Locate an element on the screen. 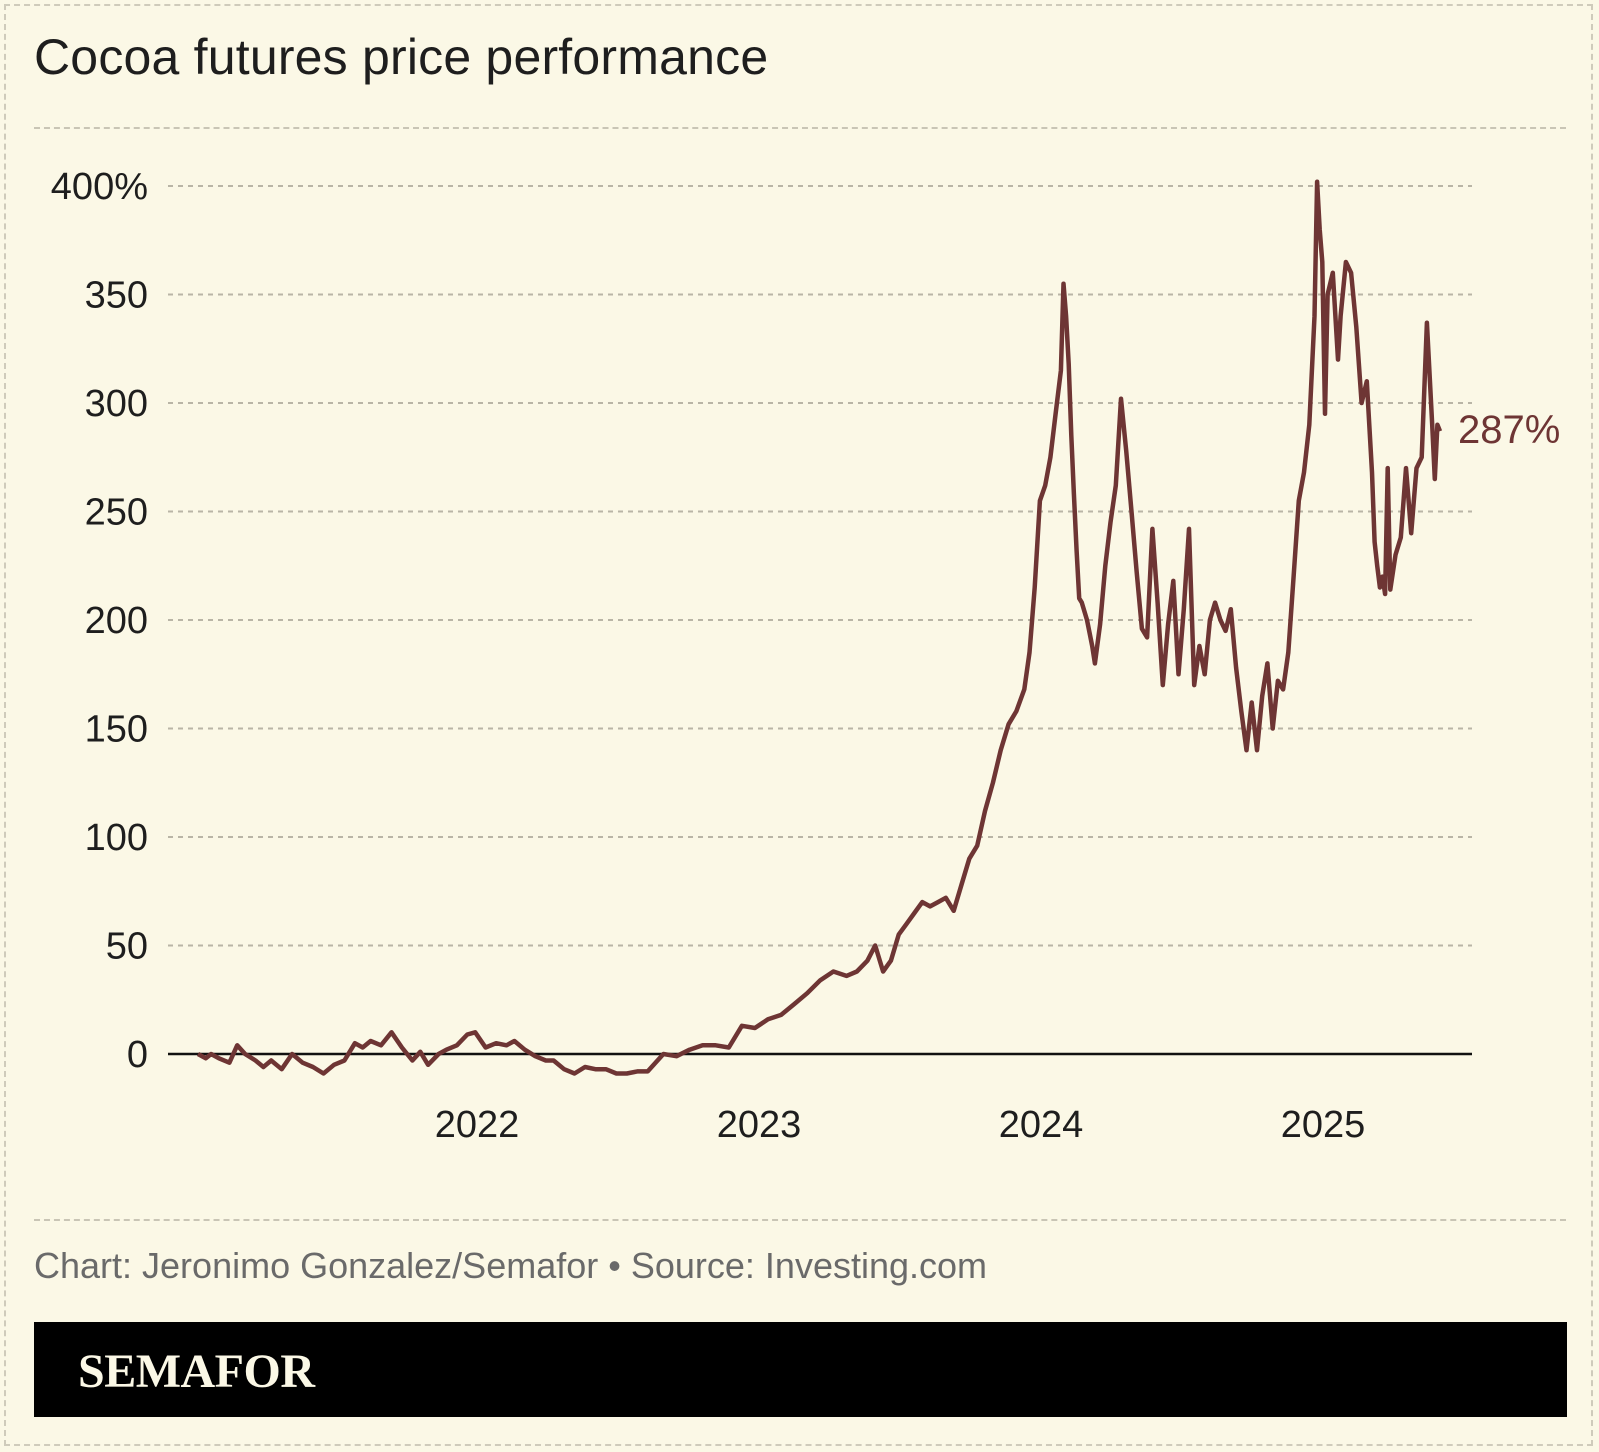 The width and height of the screenshot is (1599, 1452). x-tick-label: 2023 is located at coordinates (759, 1125).